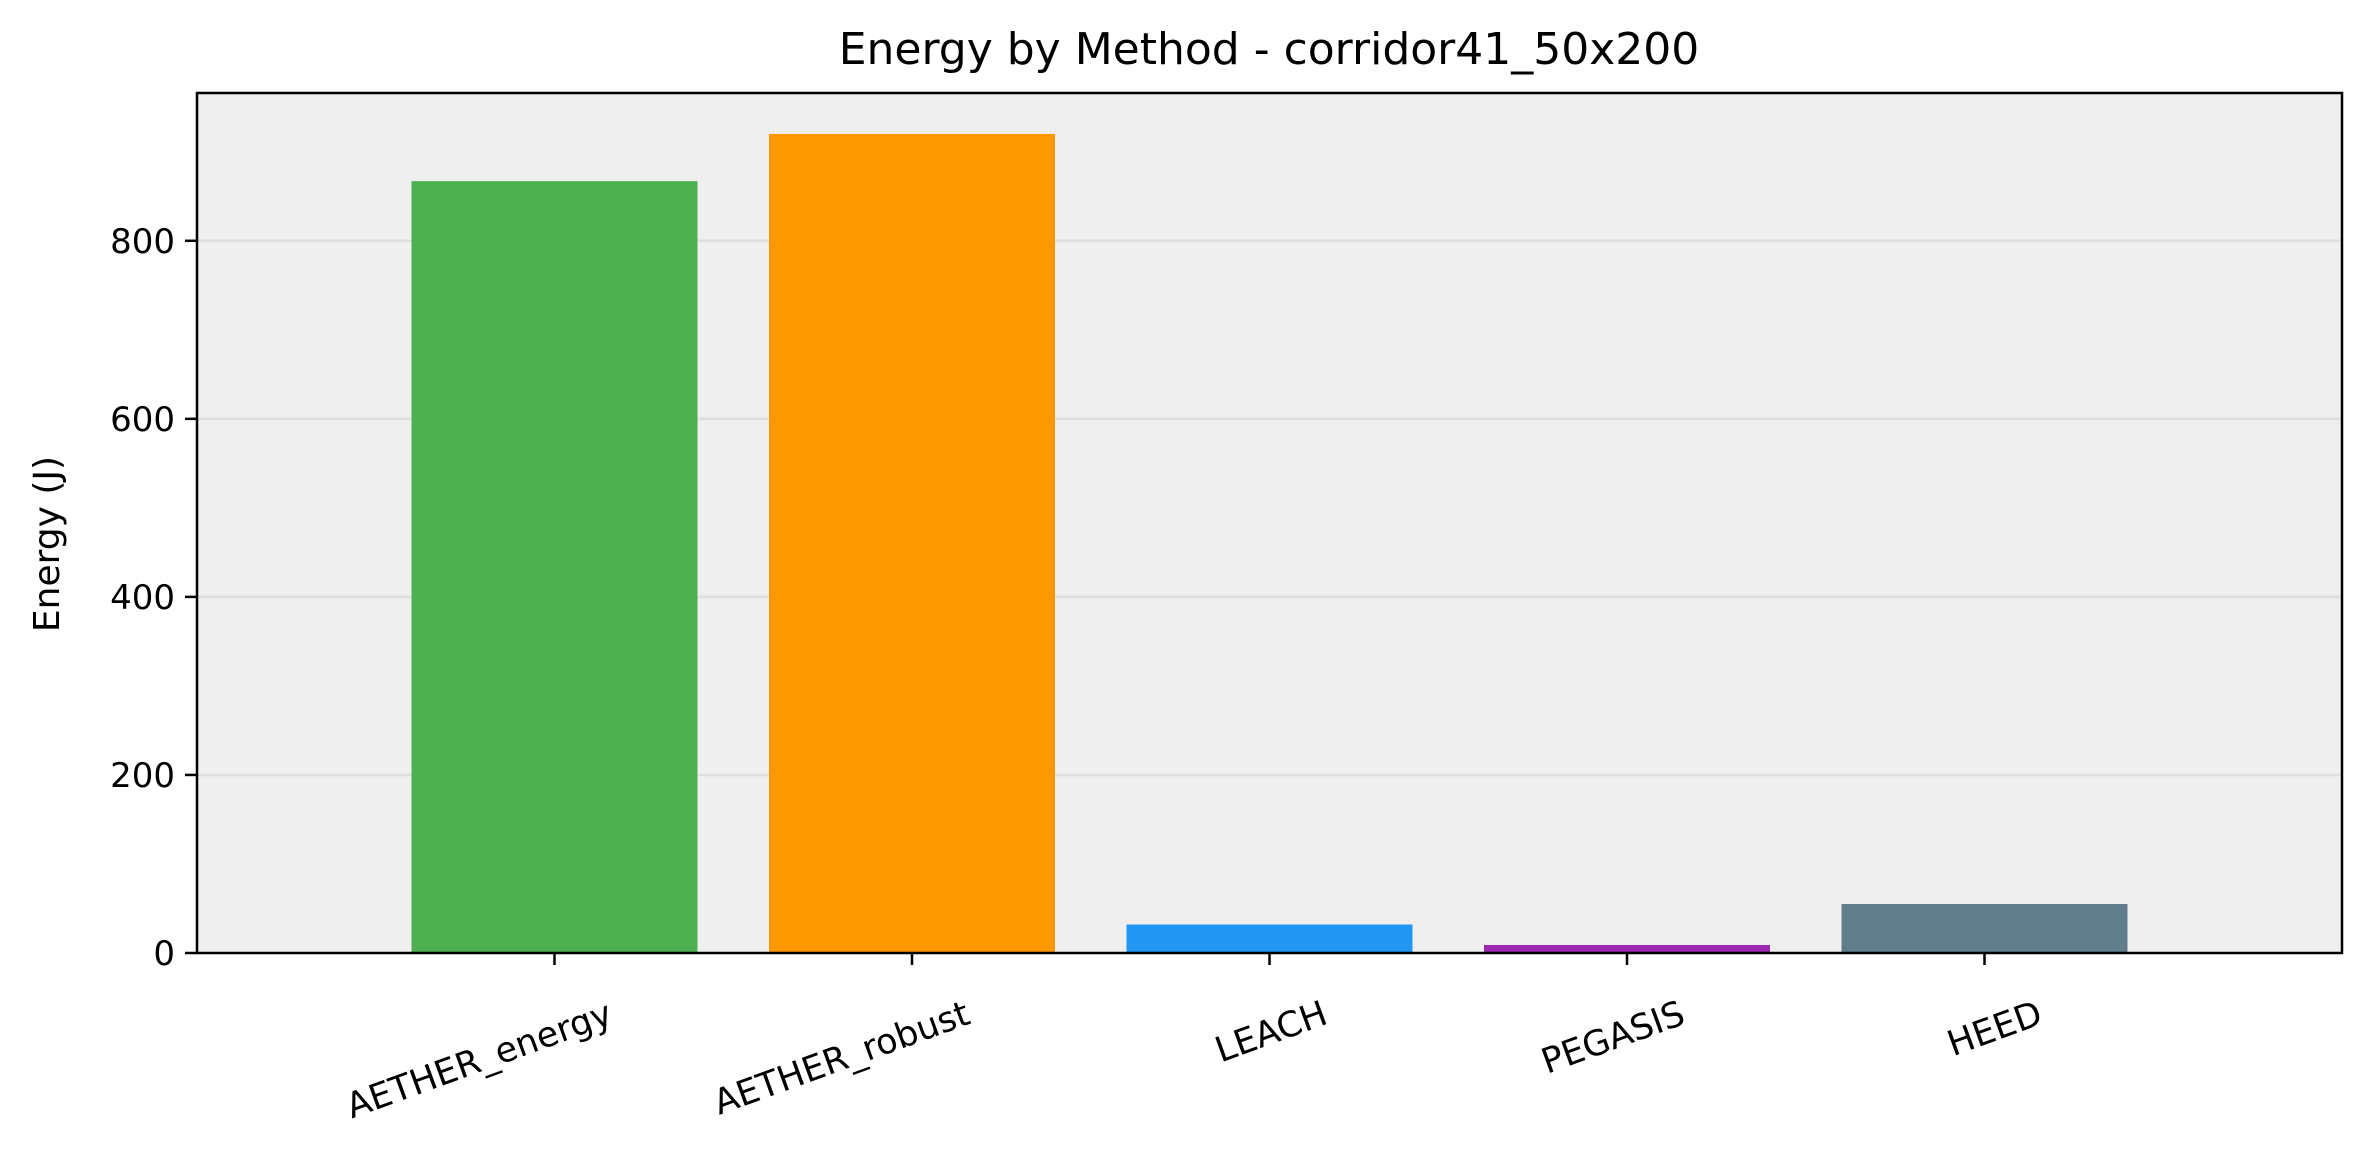  Describe the element at coordinates (842, 1059) in the screenshot. I see `x-tick-label: AETHER_robust` at that location.